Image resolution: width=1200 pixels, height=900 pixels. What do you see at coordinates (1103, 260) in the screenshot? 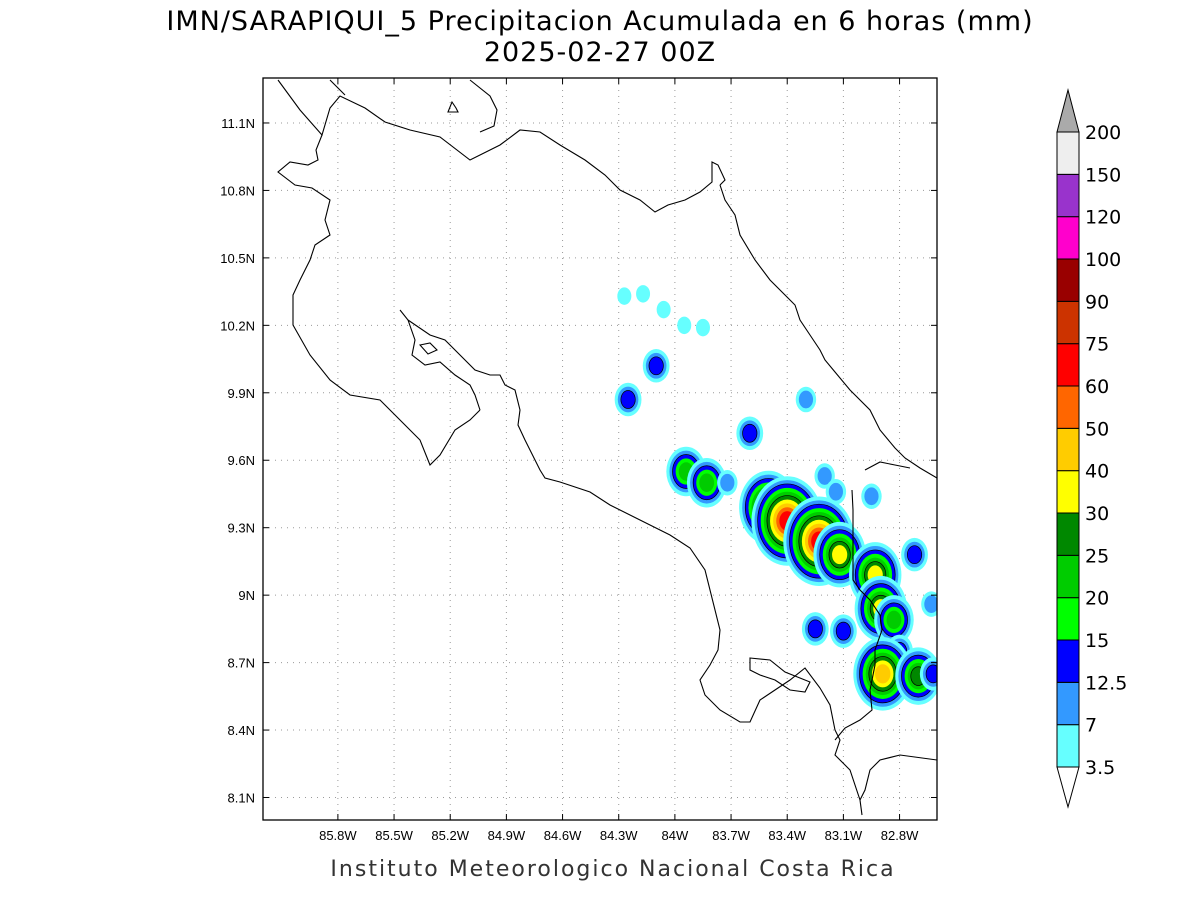
I see `colorbar-label: 100` at bounding box center [1103, 260].